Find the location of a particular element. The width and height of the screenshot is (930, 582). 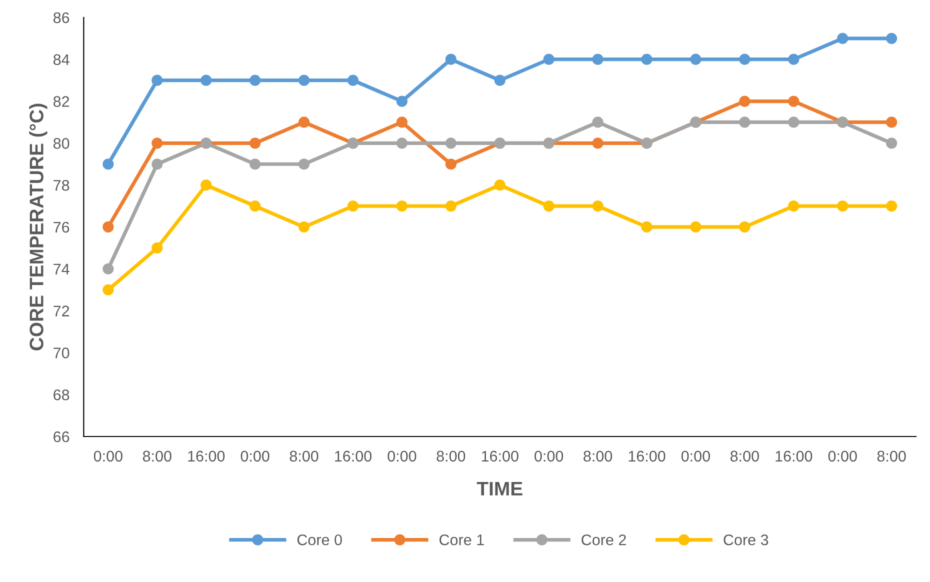

y-tick-label: 66 is located at coordinates (62, 436).